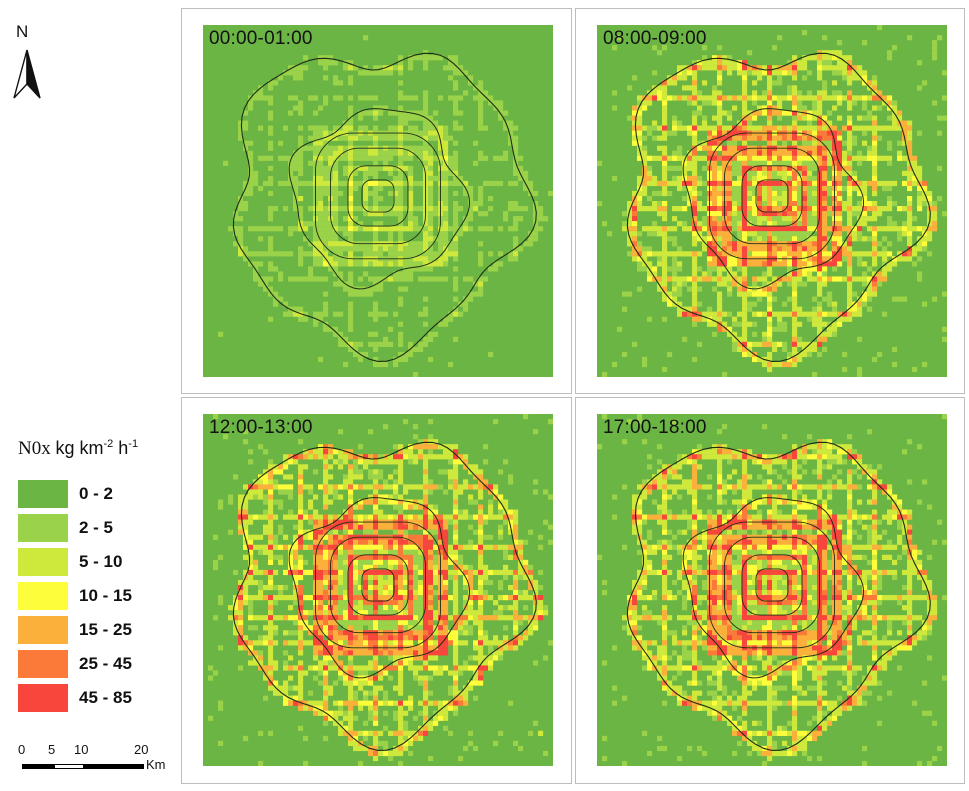 The width and height of the screenshot is (969, 791). Describe the element at coordinates (773, 199) in the screenshot. I see `fifth-ring-road-outline` at that location.